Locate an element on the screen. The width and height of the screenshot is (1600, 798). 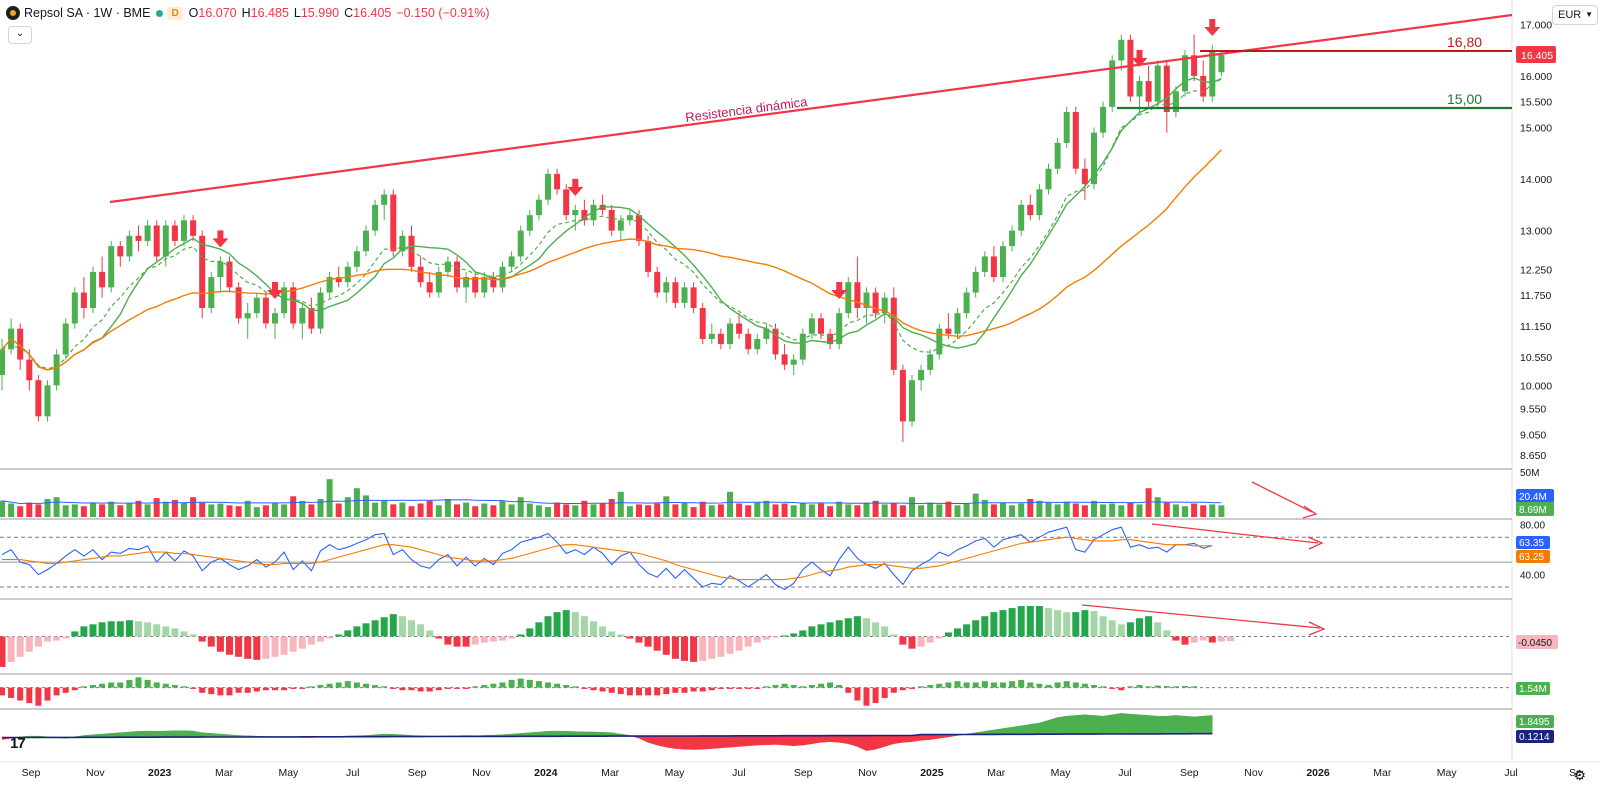
gear-icon: ⚙ is located at coordinates (1579, 775).